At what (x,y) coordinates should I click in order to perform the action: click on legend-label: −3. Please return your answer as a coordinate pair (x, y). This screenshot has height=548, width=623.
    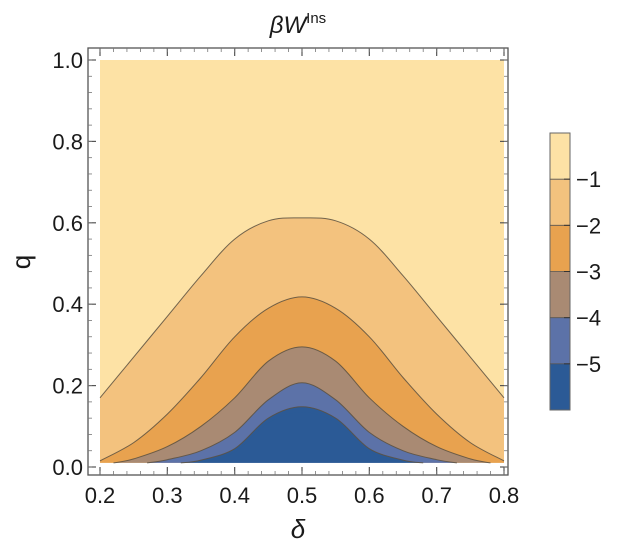
    Looking at the image, I should click on (588, 272).